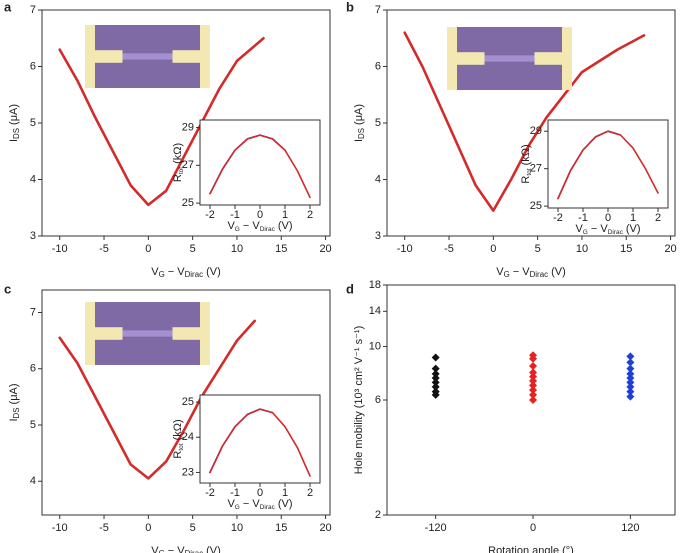  I want to click on panel-letter: d, so click(350, 288).